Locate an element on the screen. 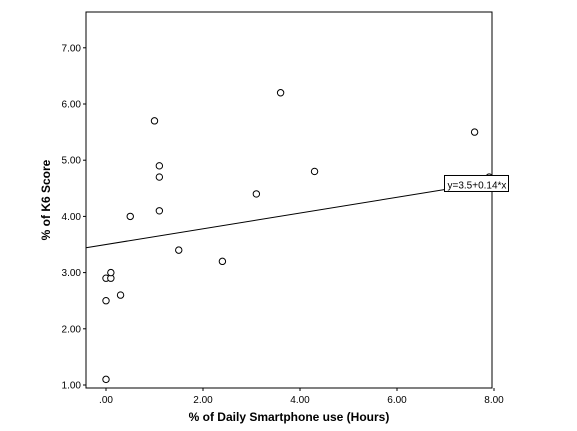  equation-annotation: y=3.5+0.14*x is located at coordinates (476, 183).